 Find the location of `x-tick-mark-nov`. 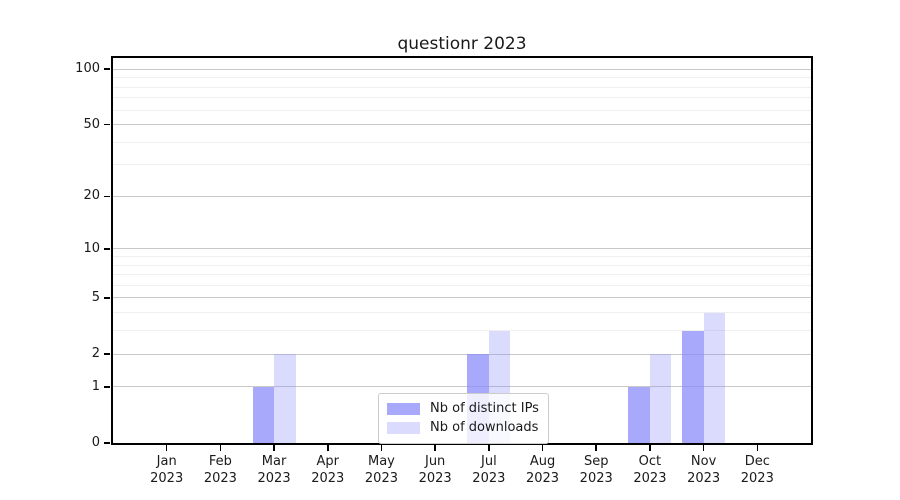

x-tick-mark-nov is located at coordinates (703, 448).